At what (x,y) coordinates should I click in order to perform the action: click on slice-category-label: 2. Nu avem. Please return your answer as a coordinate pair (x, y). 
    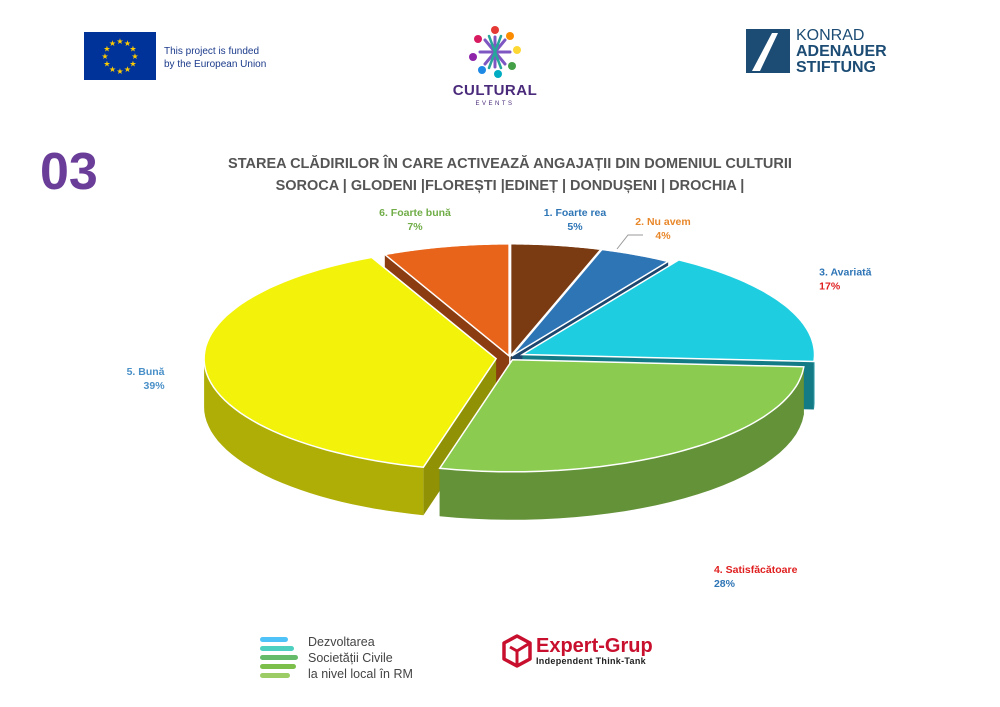
    Looking at the image, I should click on (662, 222).